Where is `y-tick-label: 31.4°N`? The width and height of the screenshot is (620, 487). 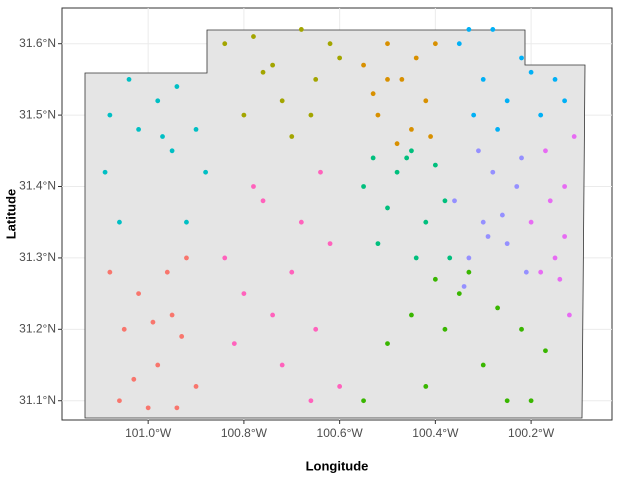
y-tick-label: 31.4°N is located at coordinates (37, 186).